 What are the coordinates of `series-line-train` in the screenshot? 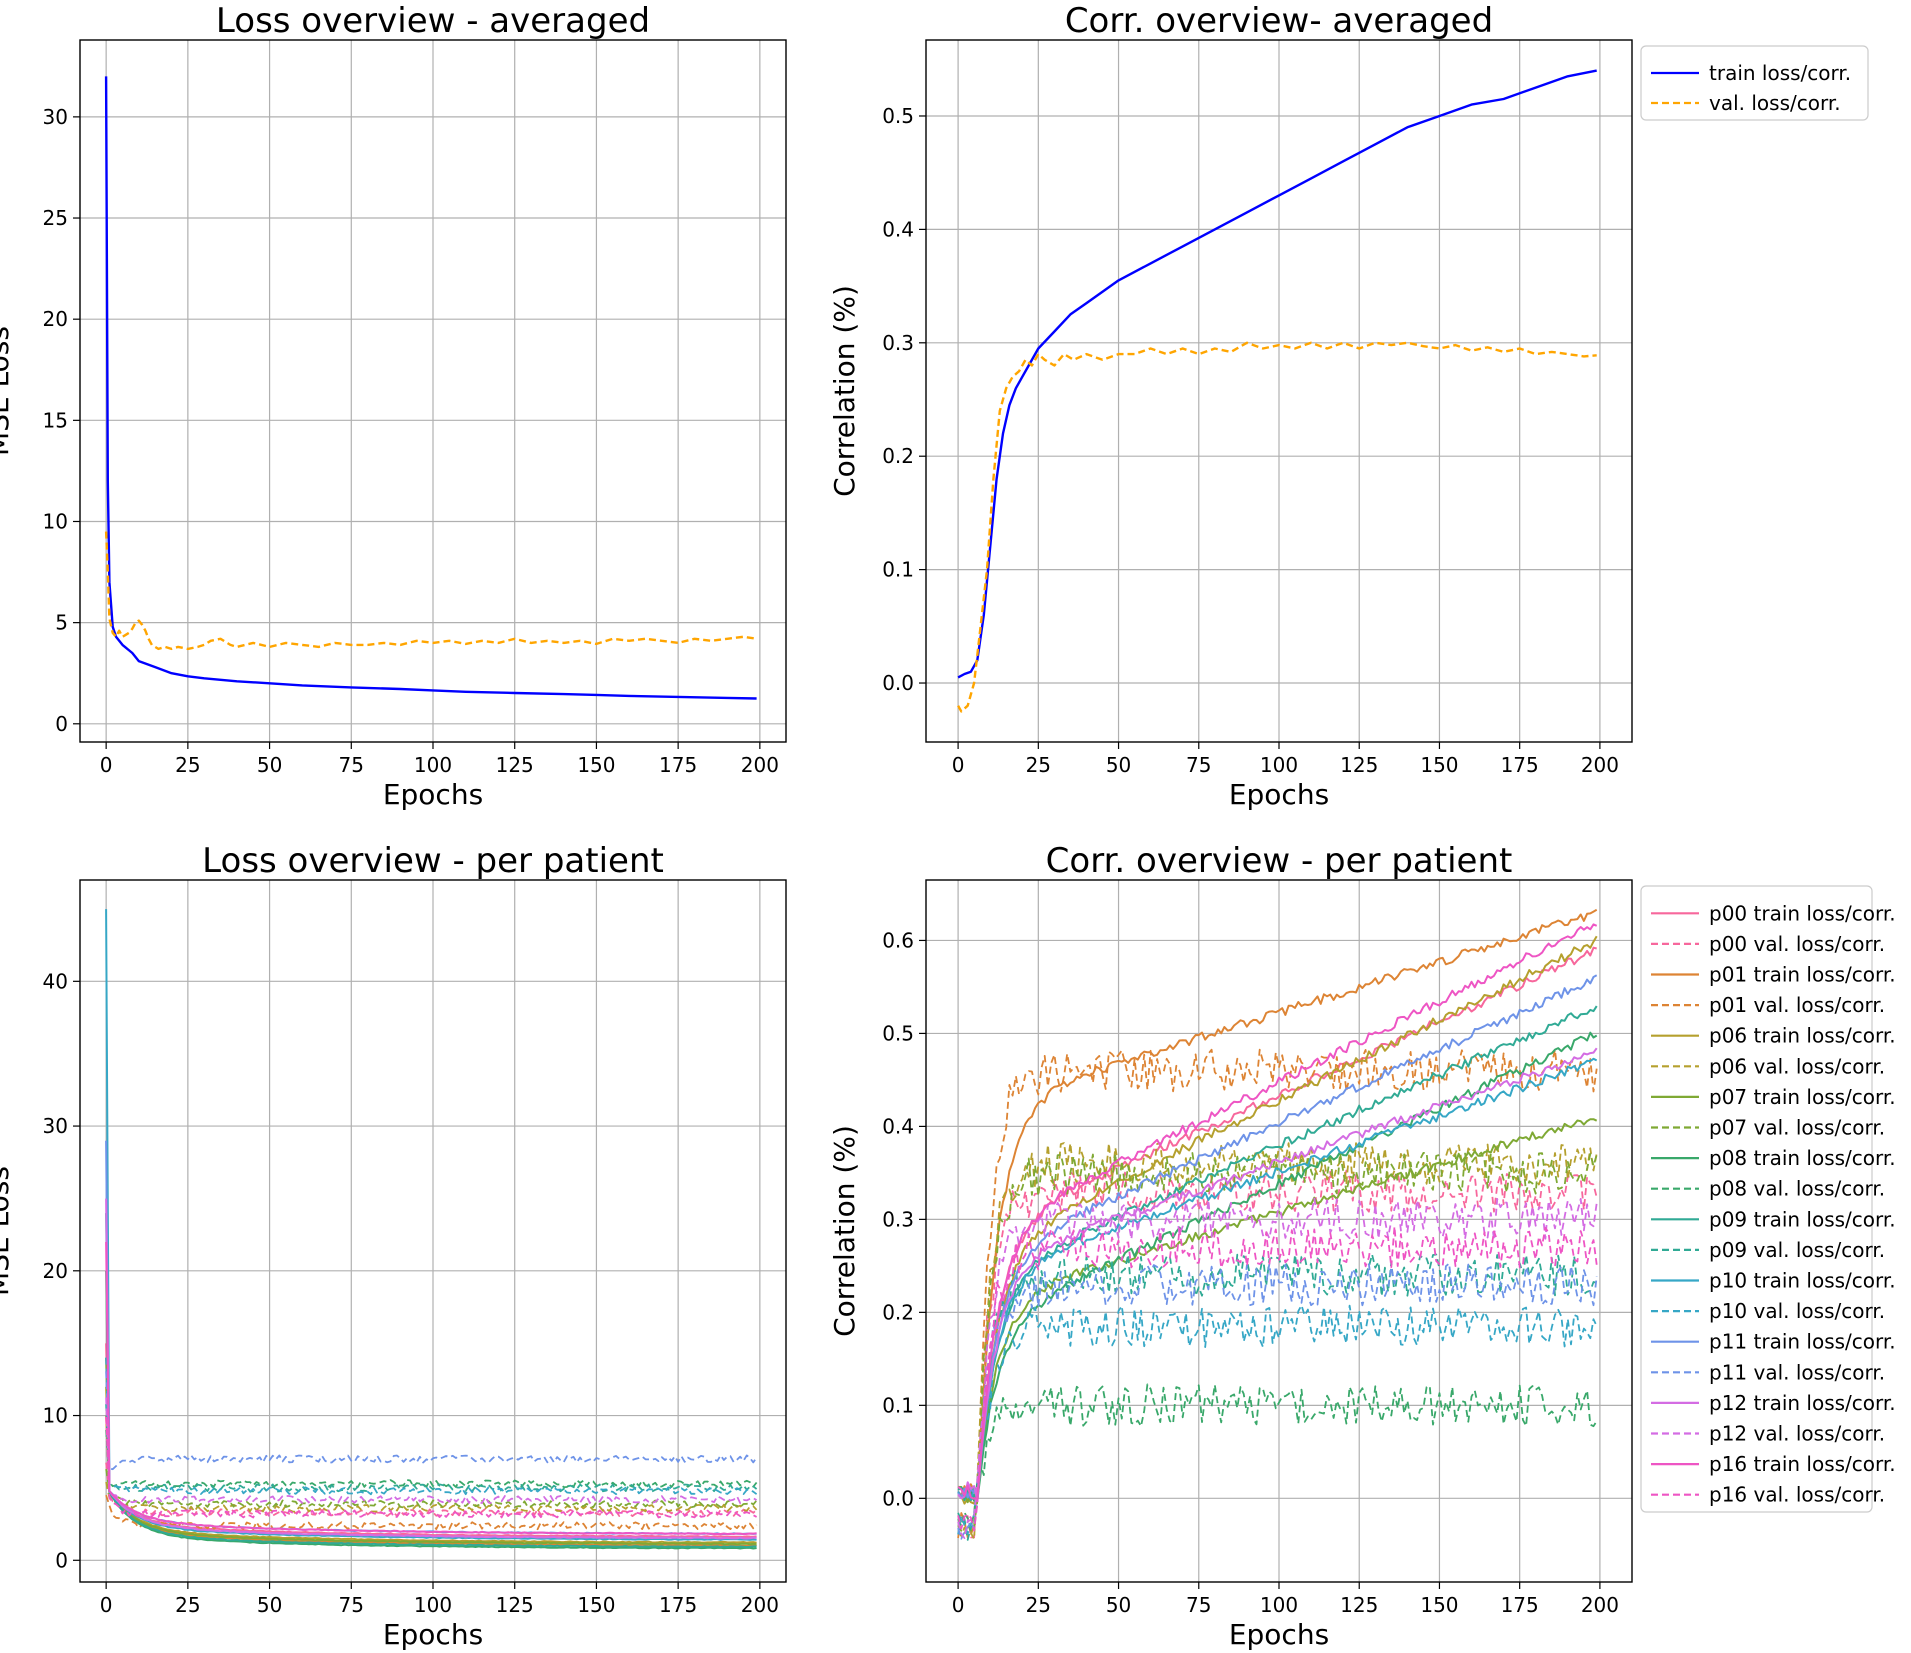 It's located at (1277, 374).